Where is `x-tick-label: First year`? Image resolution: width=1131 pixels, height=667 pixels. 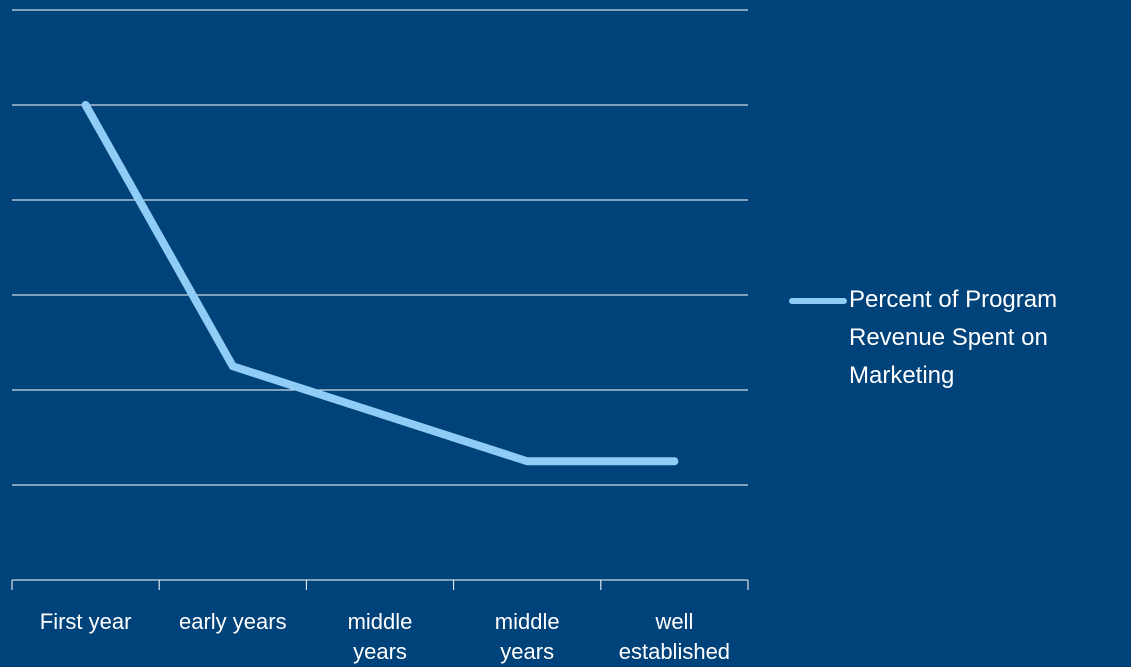
x-tick-label: First year is located at coordinates (85, 621).